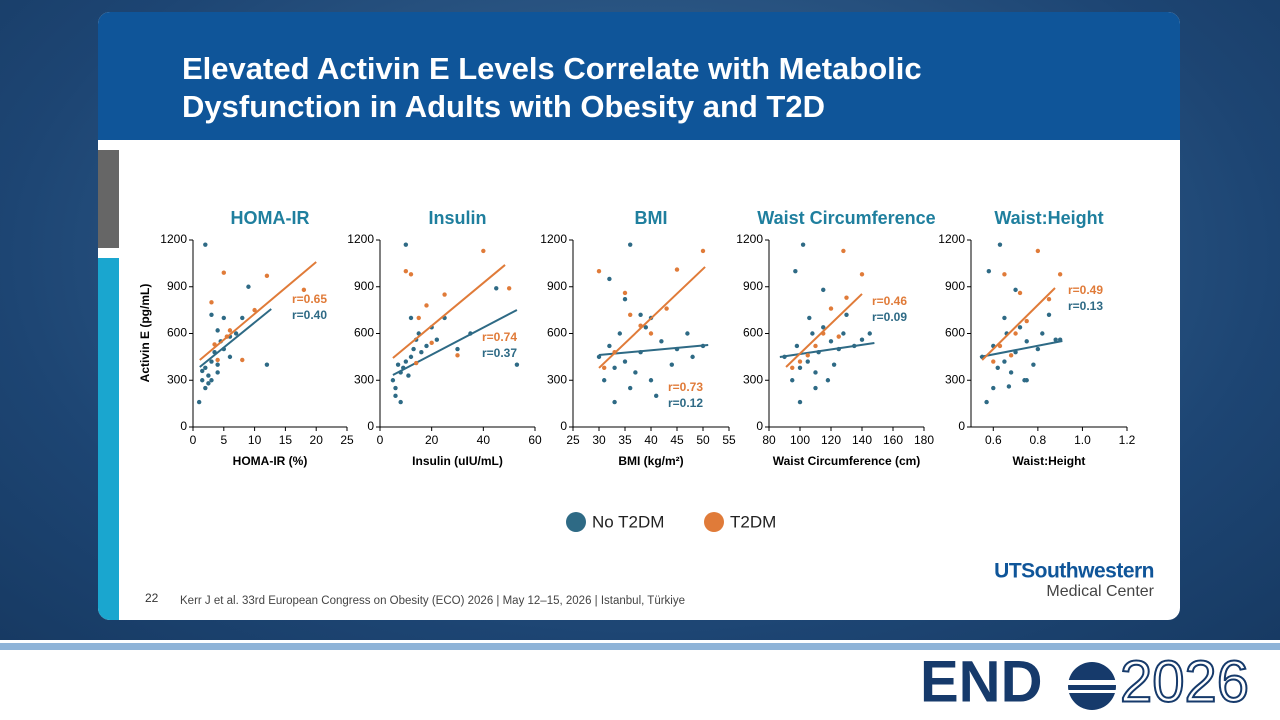  Describe the element at coordinates (685, 387) in the screenshot. I see `r-label: r=0.73` at that location.